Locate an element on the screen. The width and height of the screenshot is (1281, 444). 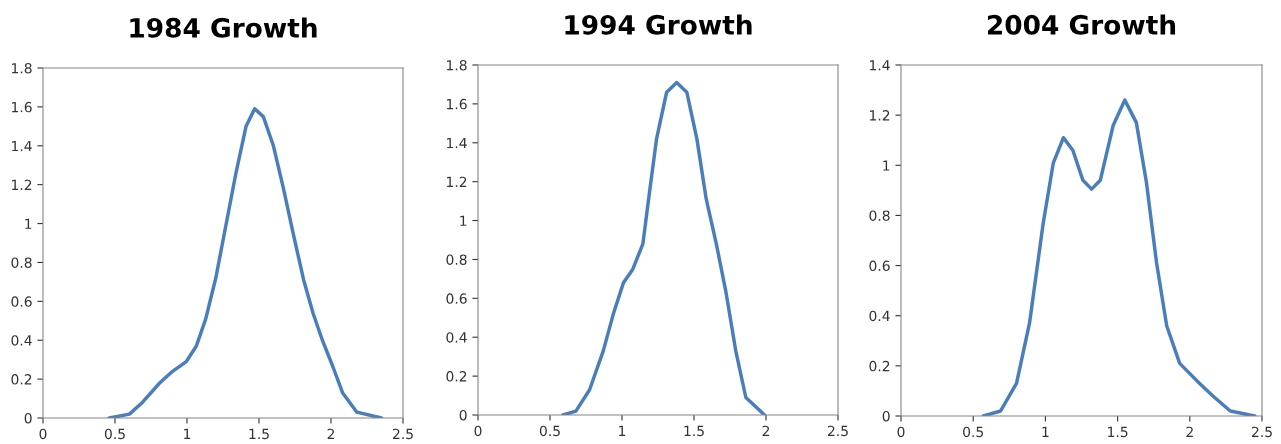
line-series is located at coordinates (664, 247).